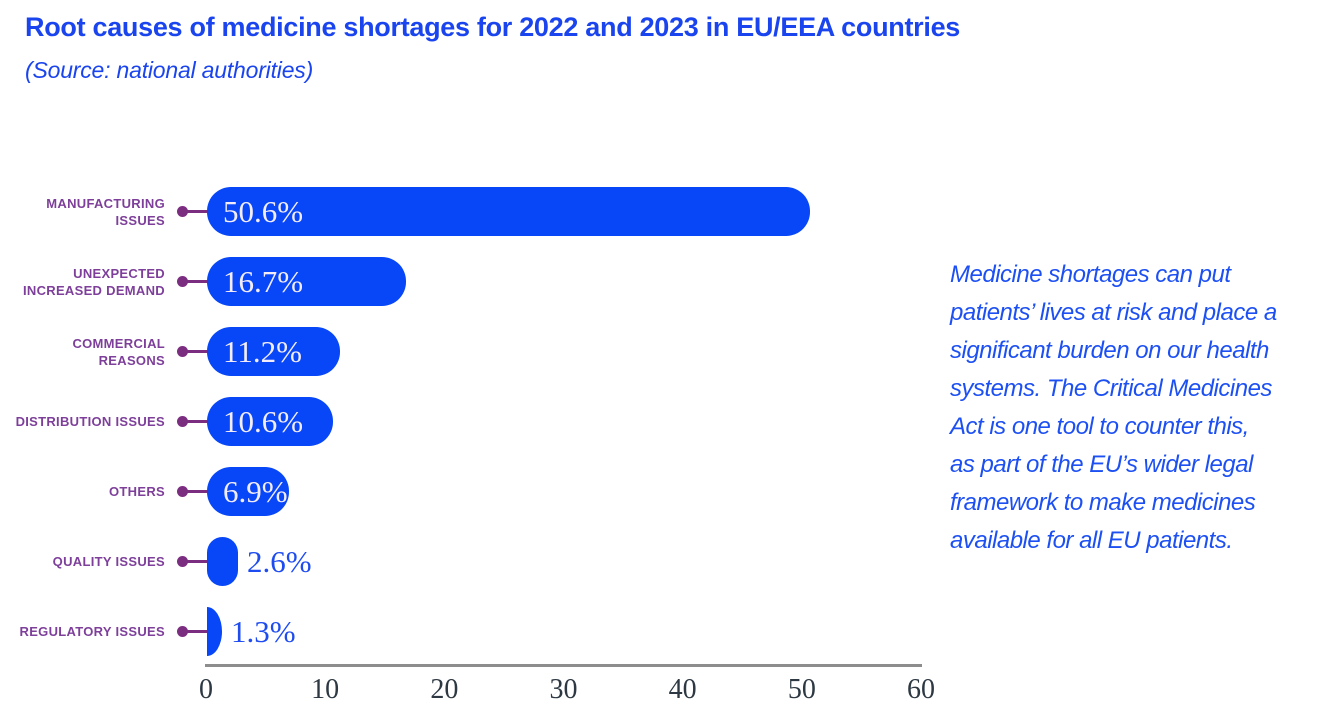 The width and height of the screenshot is (1339, 721). What do you see at coordinates (1090, 274) in the screenshot?
I see `annotation-line: Medicine shortages can put` at bounding box center [1090, 274].